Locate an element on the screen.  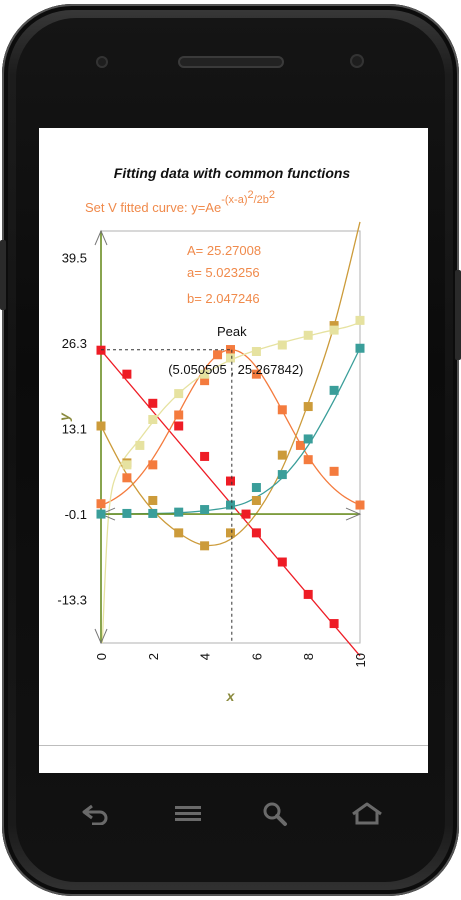
menu-button is located at coordinates (188, 814).